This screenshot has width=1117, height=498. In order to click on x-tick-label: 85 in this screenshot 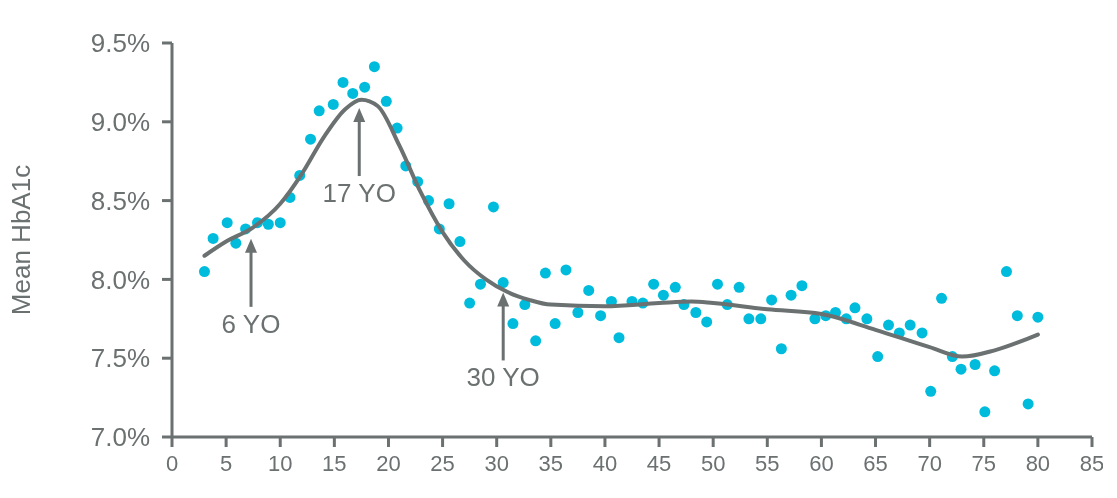, I will do `click(1092, 463)`.